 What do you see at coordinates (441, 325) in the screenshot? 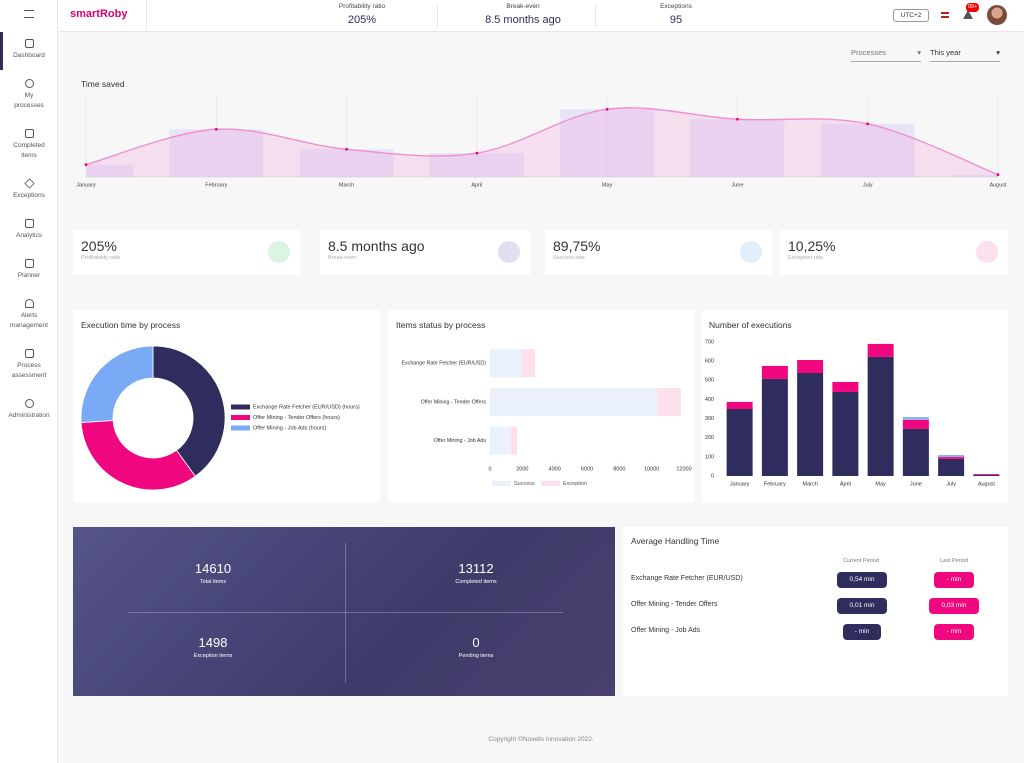
I see `chart-title: Items status by process` at bounding box center [441, 325].